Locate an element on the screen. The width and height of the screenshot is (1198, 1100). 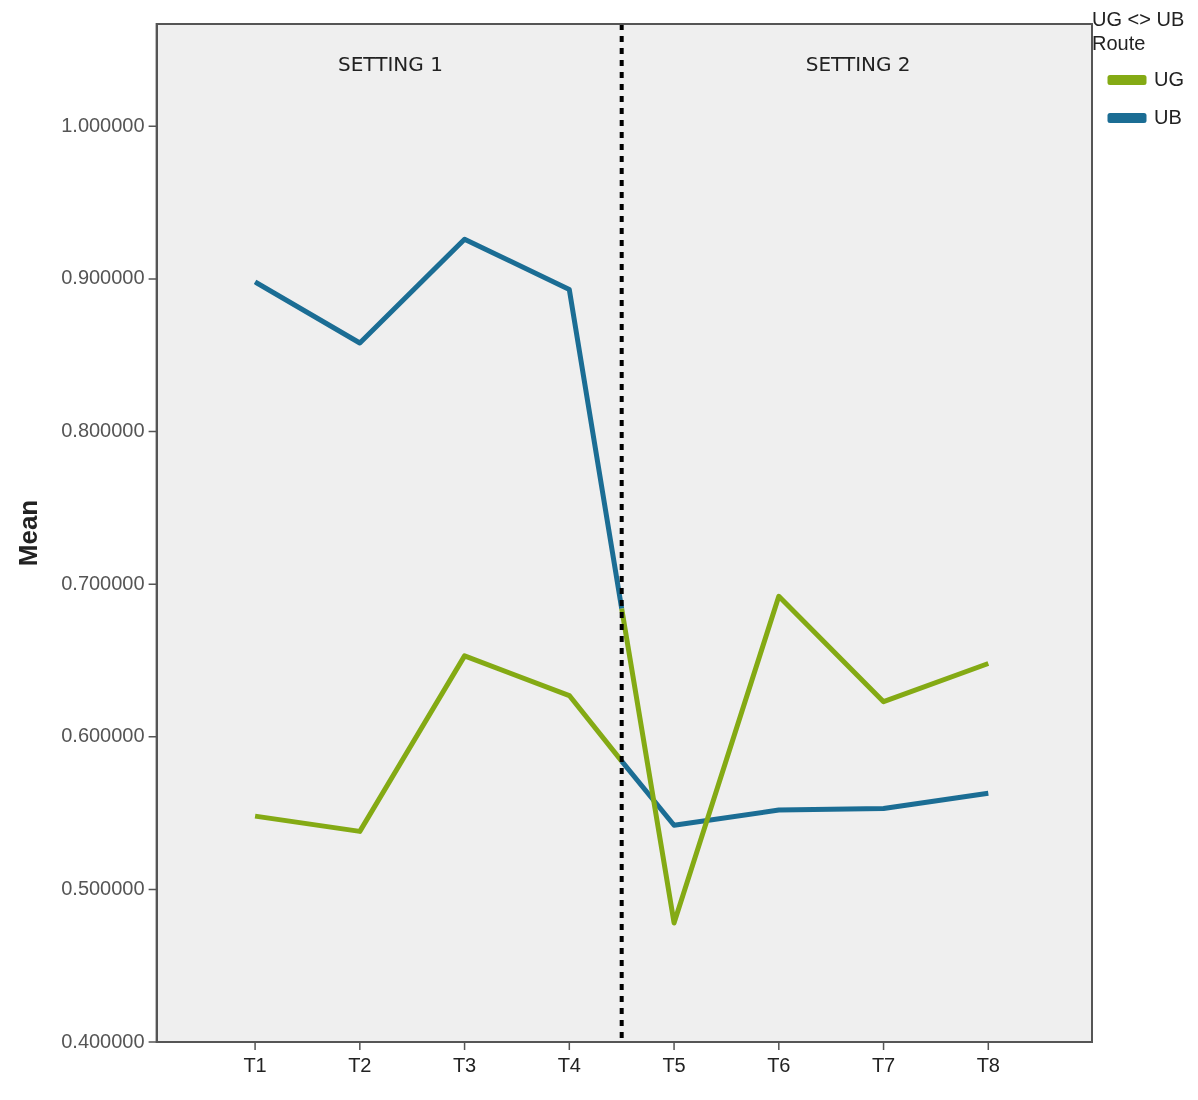
x-tick-label: T1 is located at coordinates (255, 1064).